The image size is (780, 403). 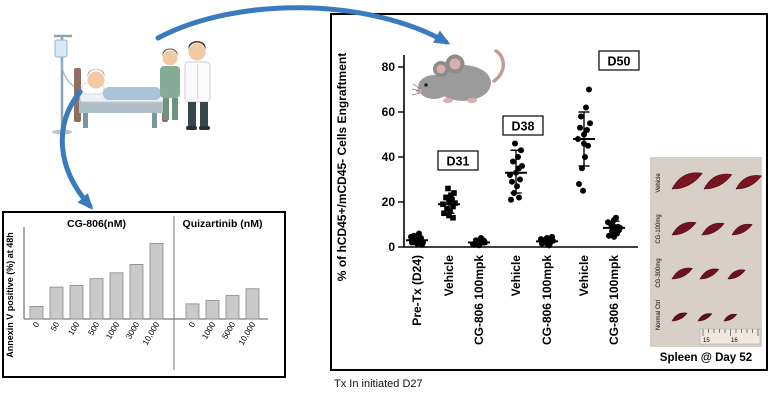 What do you see at coordinates (659, 272) in the screenshot?
I see `spleen-row-label: CG-300mg` at bounding box center [659, 272].